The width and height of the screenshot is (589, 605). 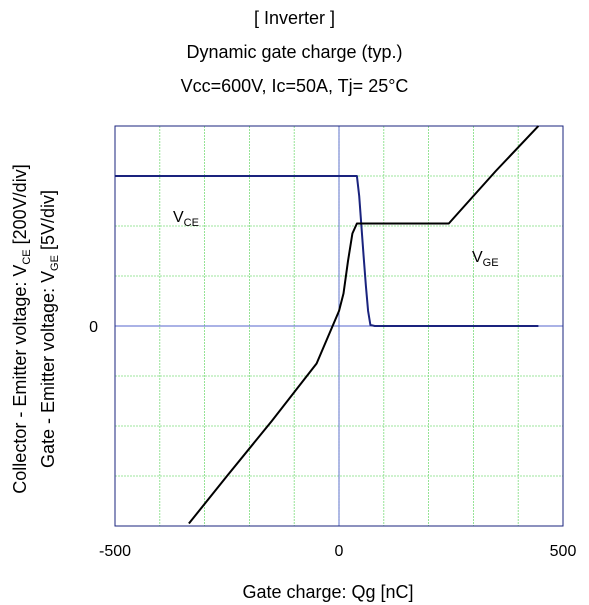 What do you see at coordinates (93, 327) in the screenshot?
I see `y-tick-label: 0` at bounding box center [93, 327].